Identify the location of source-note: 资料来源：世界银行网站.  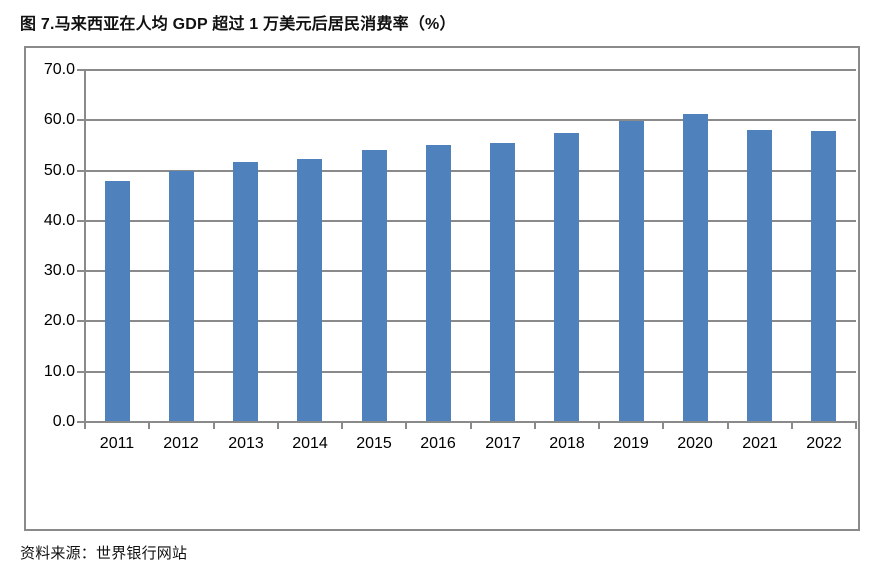
(104, 553).